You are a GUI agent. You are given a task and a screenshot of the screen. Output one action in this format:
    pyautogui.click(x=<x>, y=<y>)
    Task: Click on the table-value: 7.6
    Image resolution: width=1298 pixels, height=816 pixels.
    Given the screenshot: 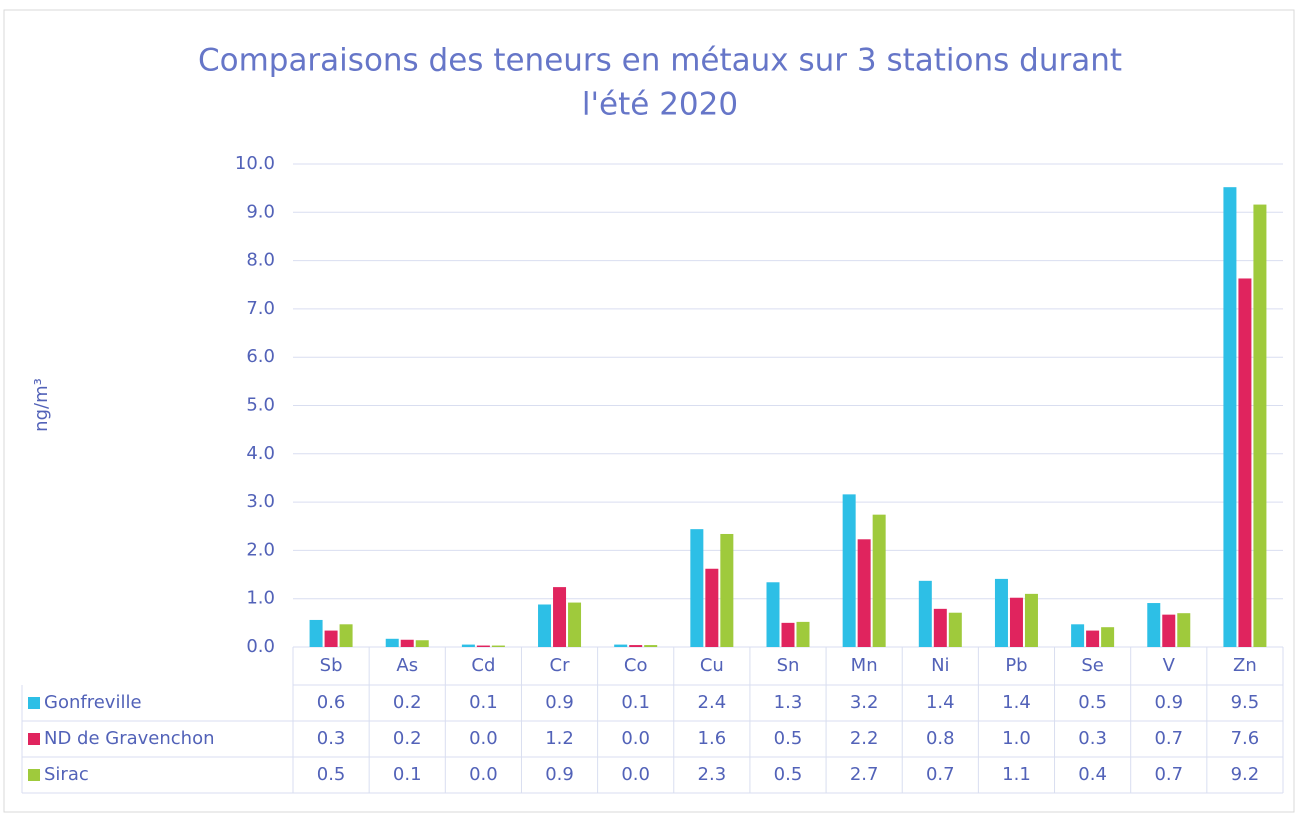 What is the action you would take?
    pyautogui.click(x=1245, y=738)
    